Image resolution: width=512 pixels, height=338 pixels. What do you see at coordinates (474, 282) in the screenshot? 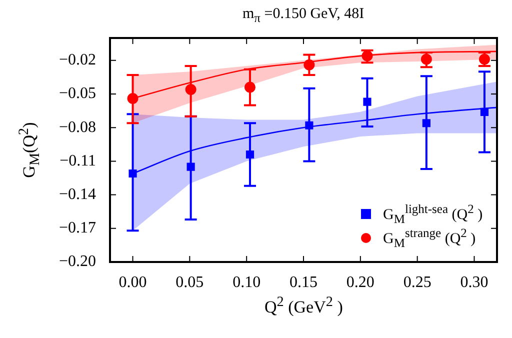
I see `x-tick-label: 0.30` at bounding box center [474, 282].